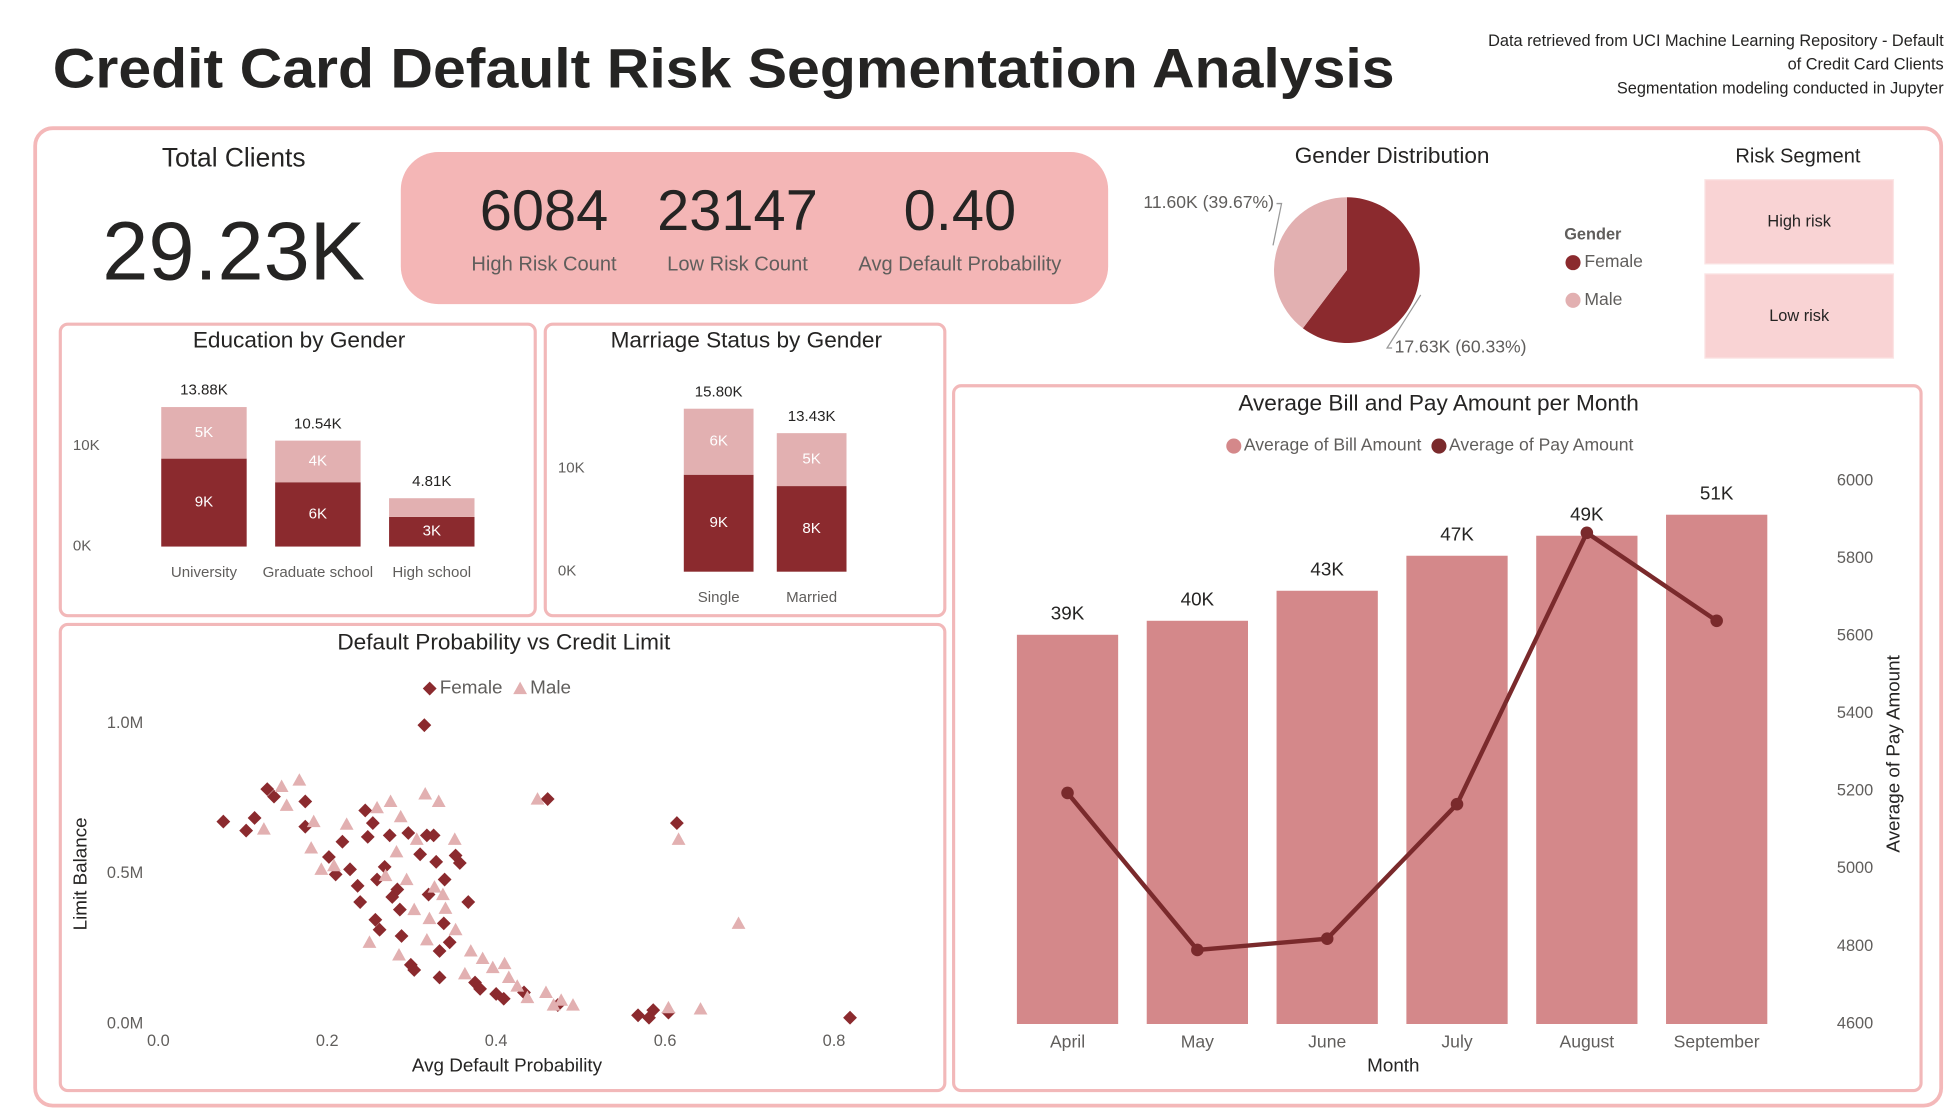  What do you see at coordinates (1855, 868) in the screenshot?
I see `y2-tick-label: 5000` at bounding box center [1855, 868].